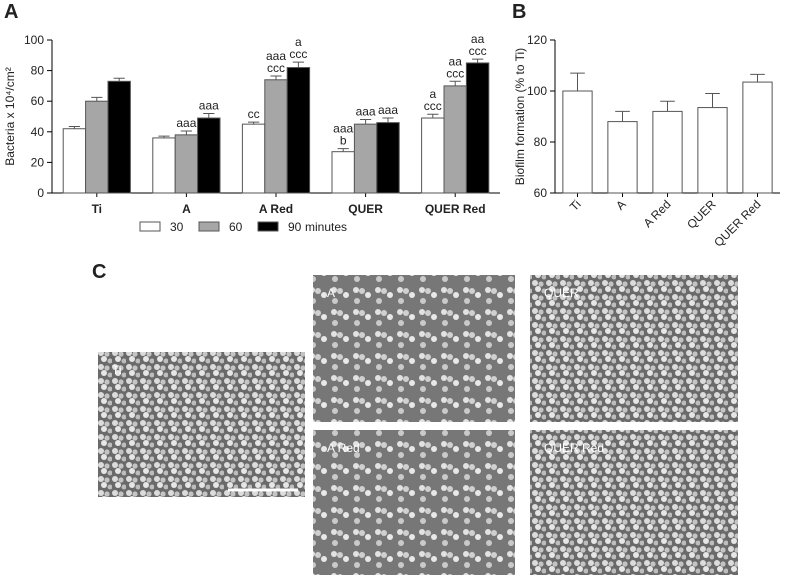  What do you see at coordinates (537, 40) in the screenshot?
I see `y-tick-label: 120` at bounding box center [537, 40].